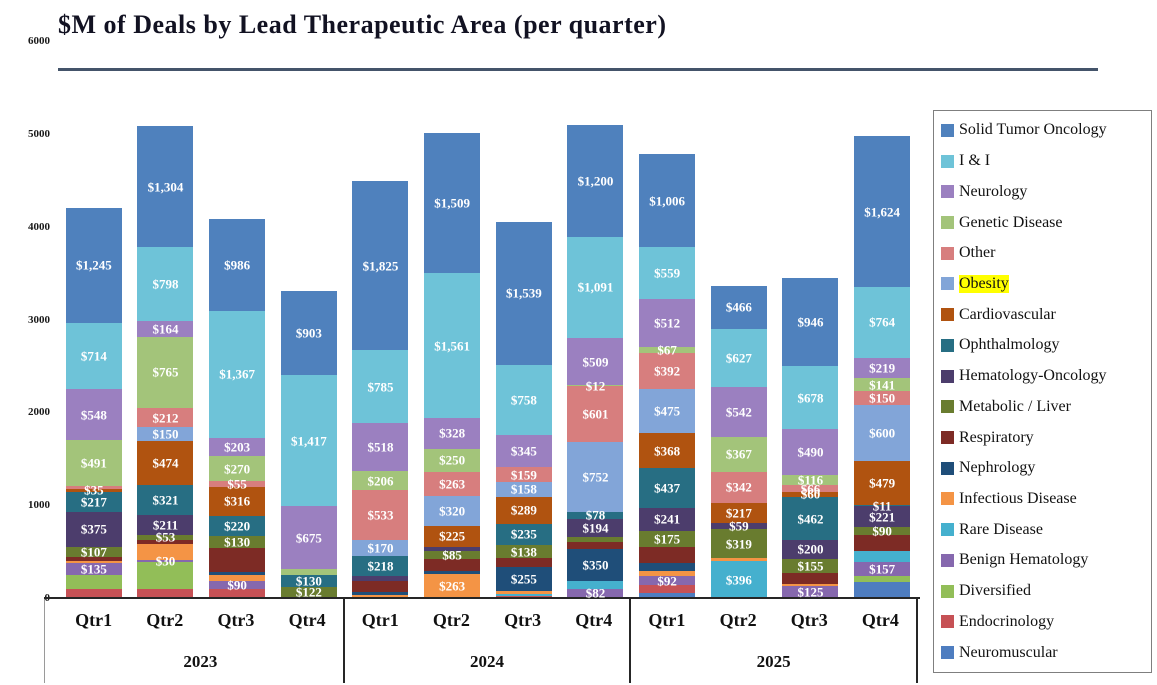  I want to click on bar-segment: $206, so click(380, 481).